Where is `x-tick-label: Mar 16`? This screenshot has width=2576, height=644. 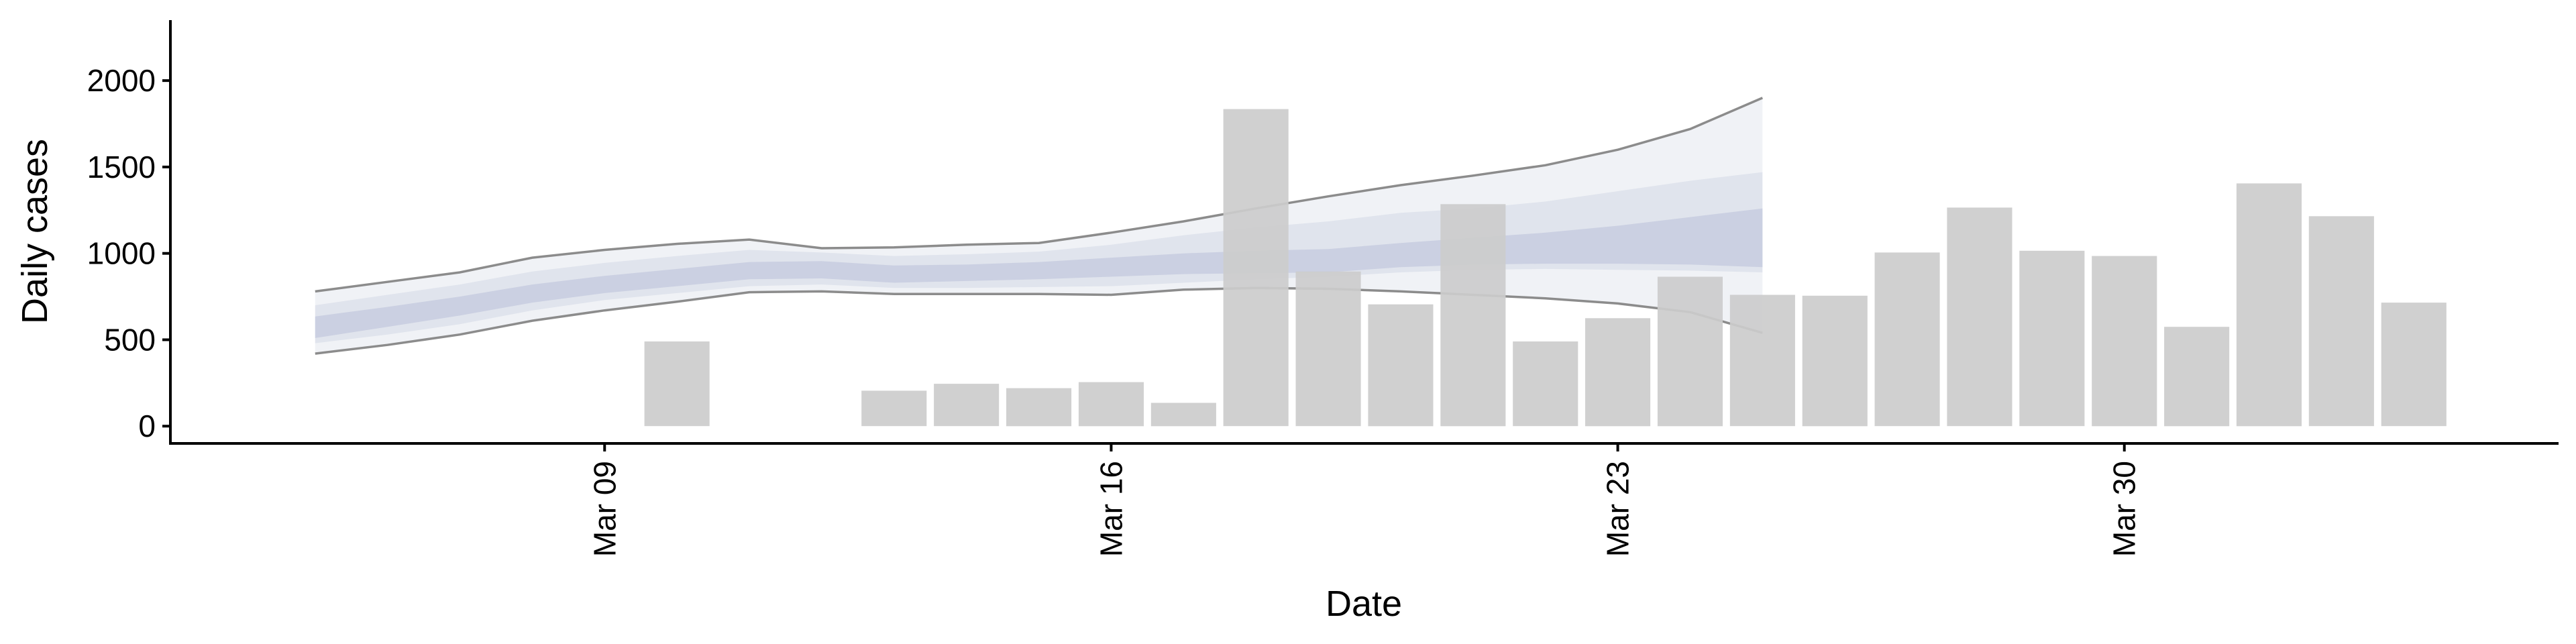
x-tick-label: Mar 16 is located at coordinates (1110, 509).